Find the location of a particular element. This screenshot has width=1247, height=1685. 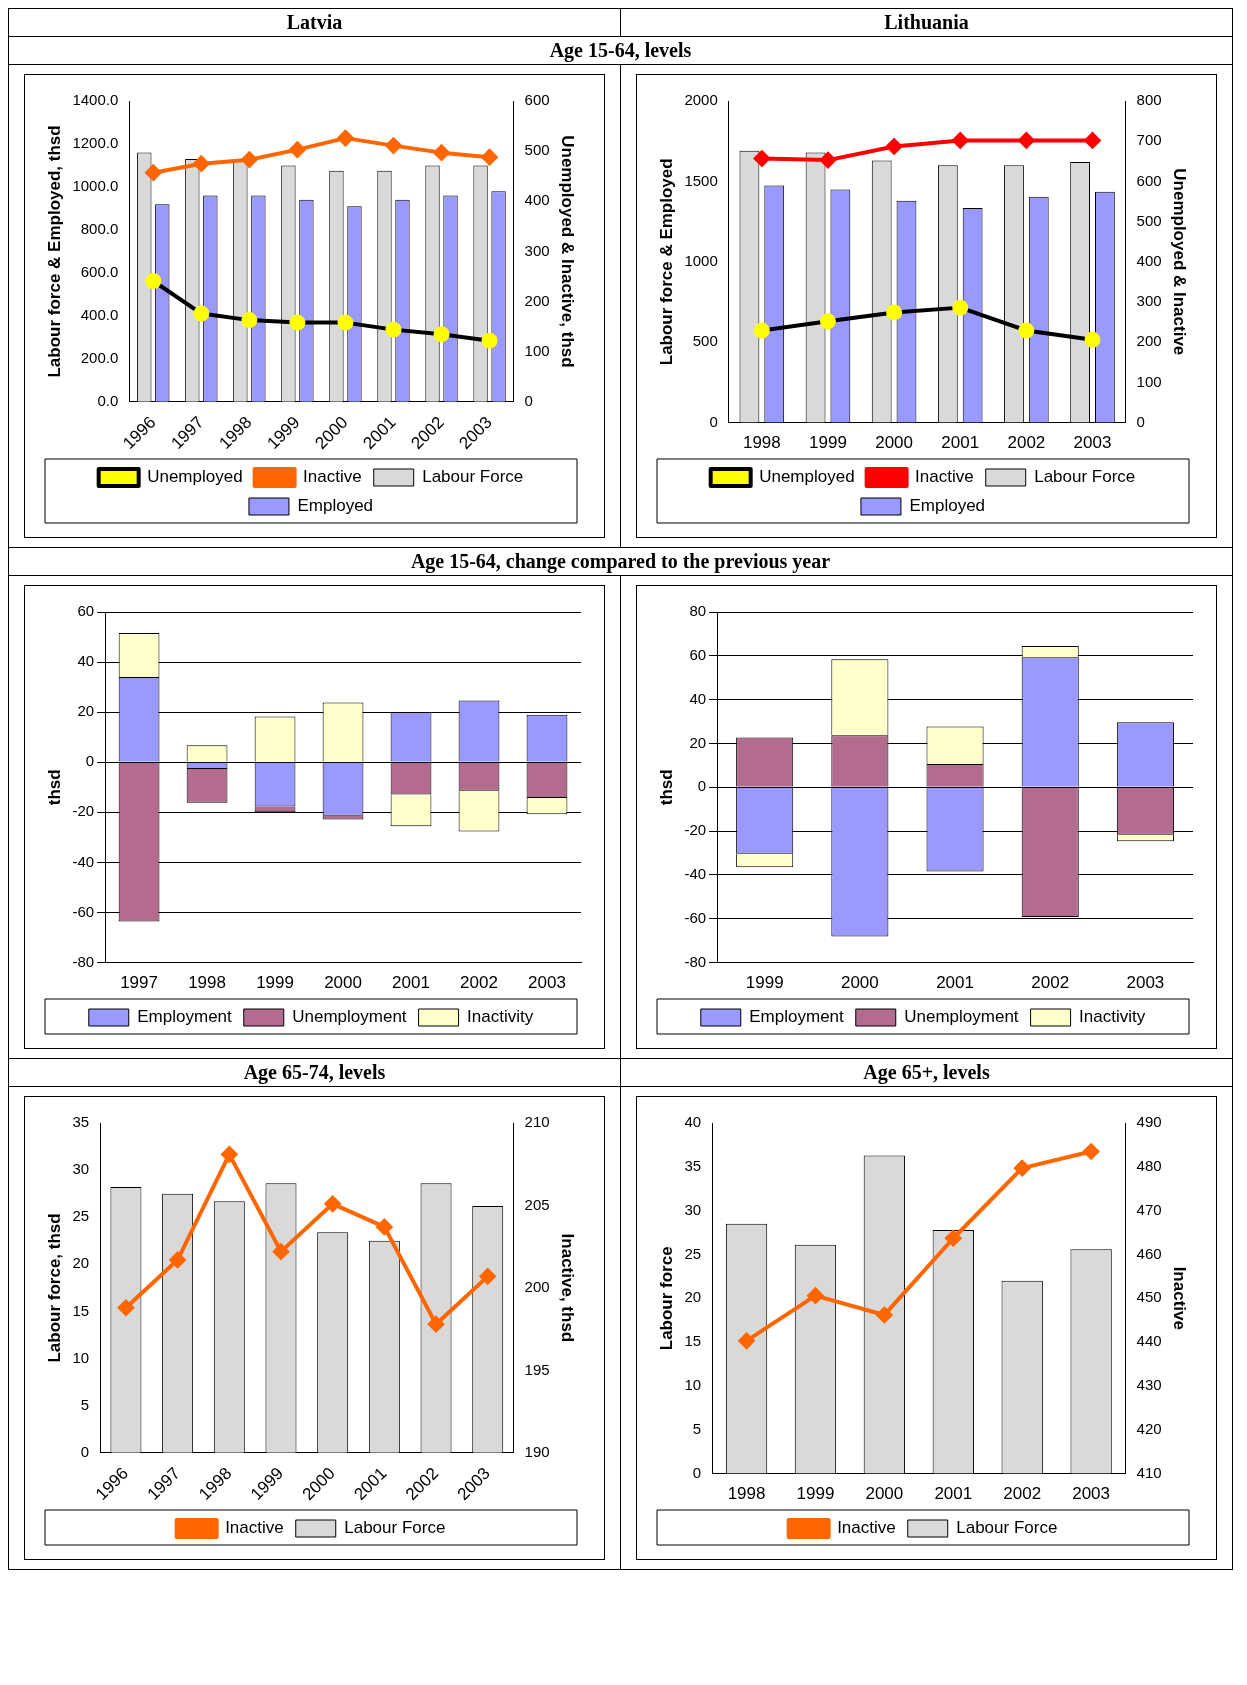

y-tick-label: 10 is located at coordinates (693, 1385).